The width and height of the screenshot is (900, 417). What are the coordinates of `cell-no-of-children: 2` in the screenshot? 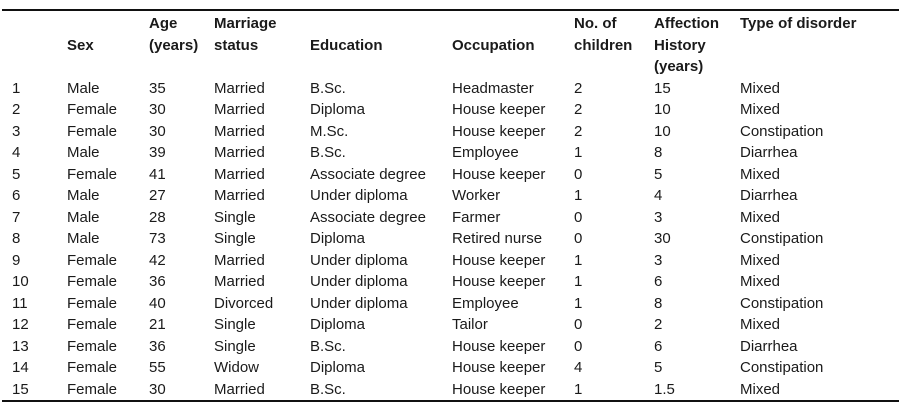 It's located at (578, 131).